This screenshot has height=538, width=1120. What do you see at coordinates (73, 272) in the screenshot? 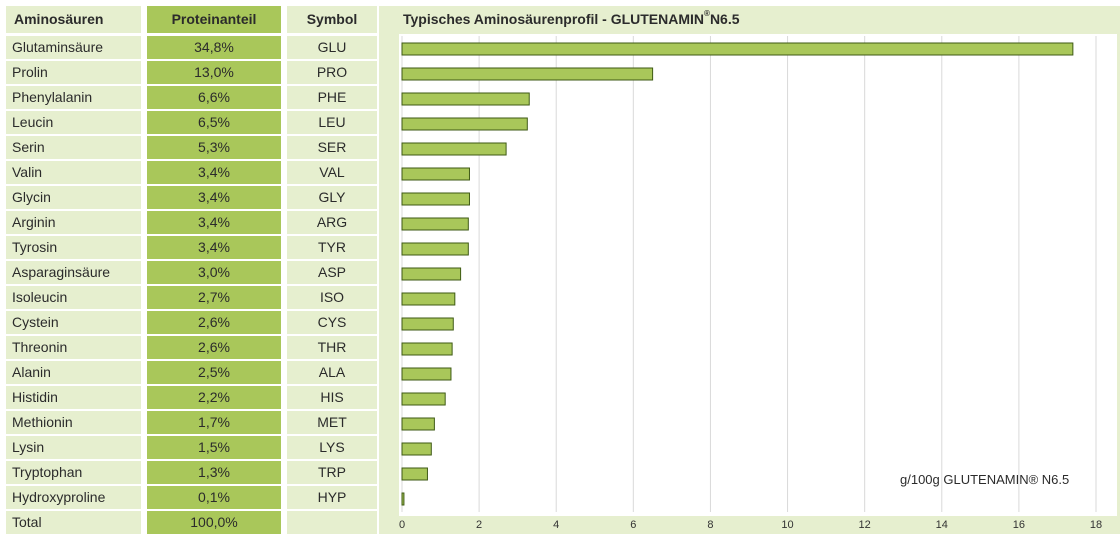
I see `amino-acid-name: Asparaginsäure` at bounding box center [73, 272].